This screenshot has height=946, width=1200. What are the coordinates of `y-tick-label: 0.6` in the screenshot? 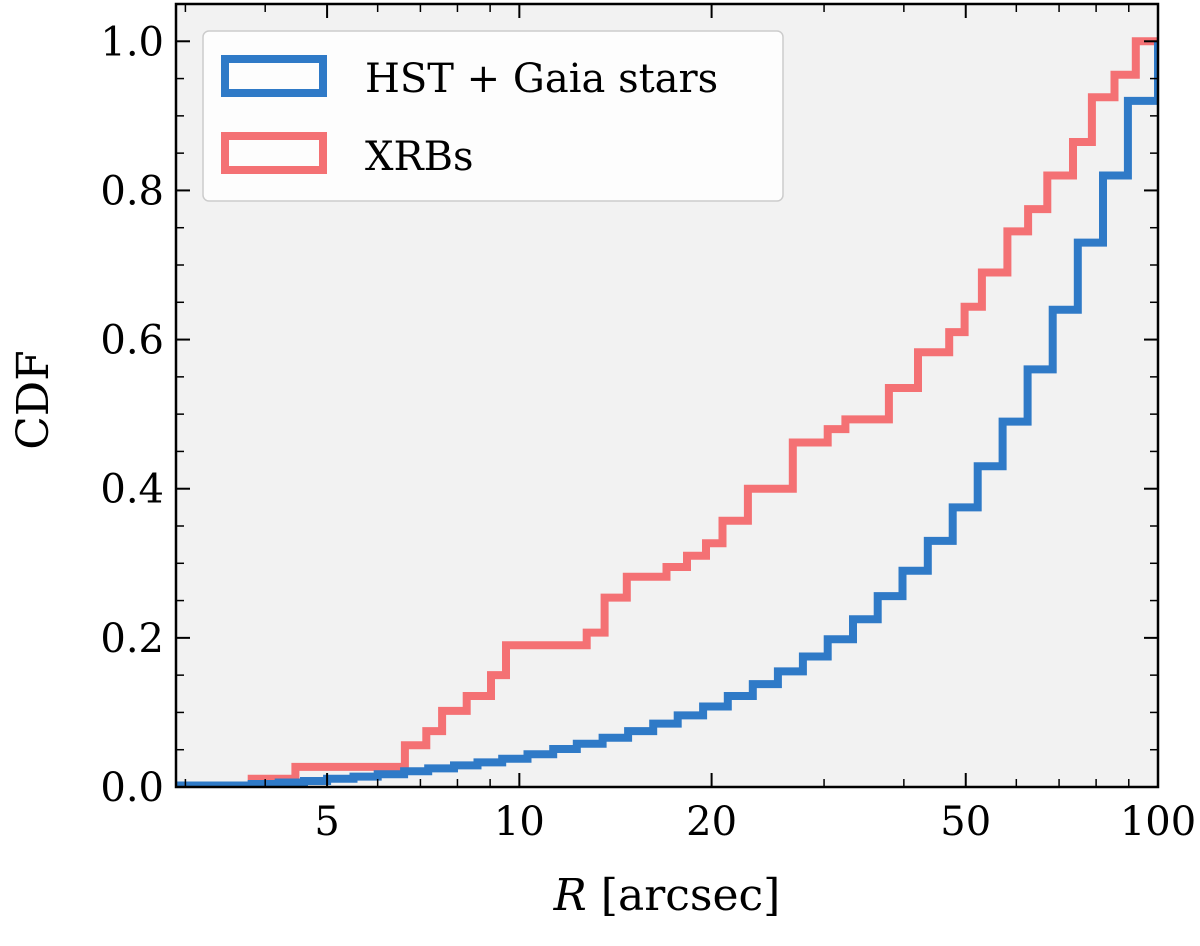 It's located at (132, 341).